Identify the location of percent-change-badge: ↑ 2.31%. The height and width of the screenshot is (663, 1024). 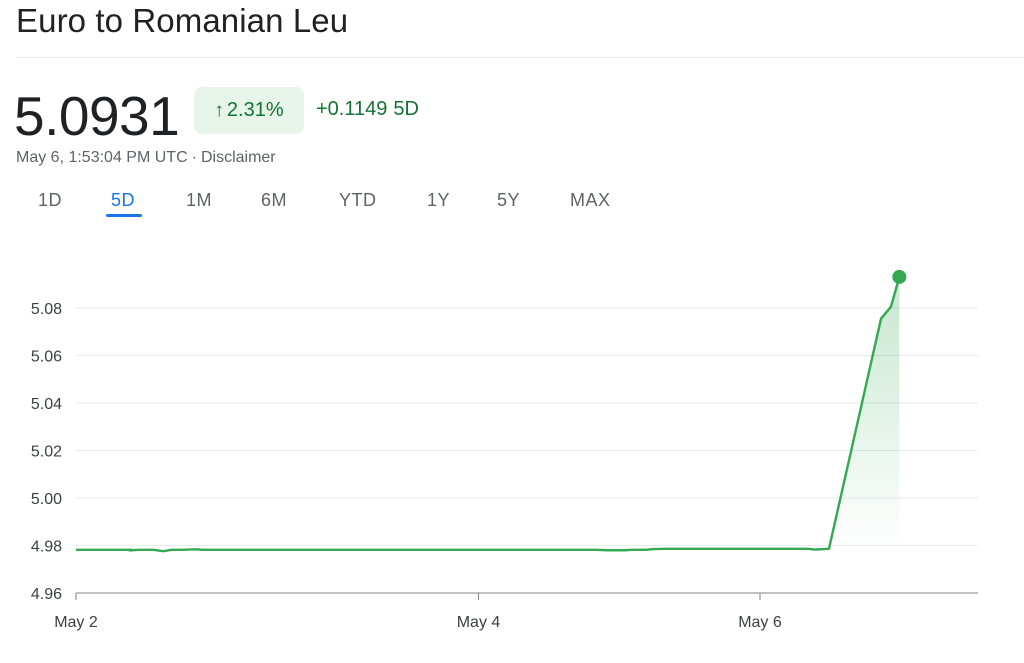
(249, 110).